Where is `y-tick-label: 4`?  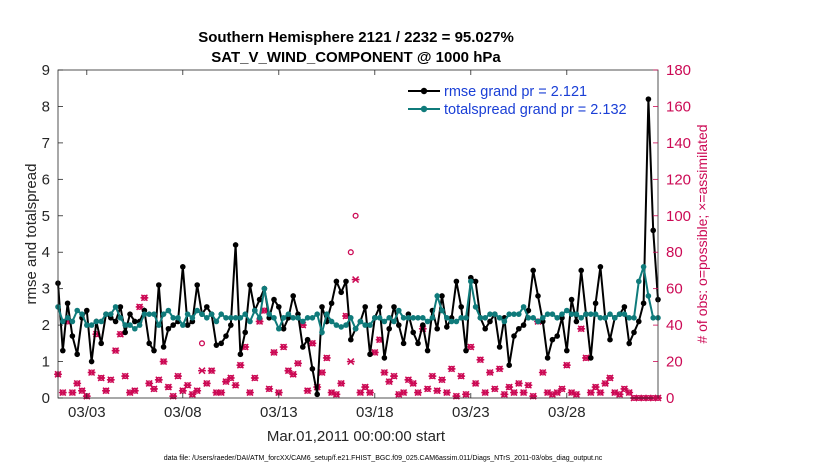 y-tick-label: 4 is located at coordinates (46, 252).